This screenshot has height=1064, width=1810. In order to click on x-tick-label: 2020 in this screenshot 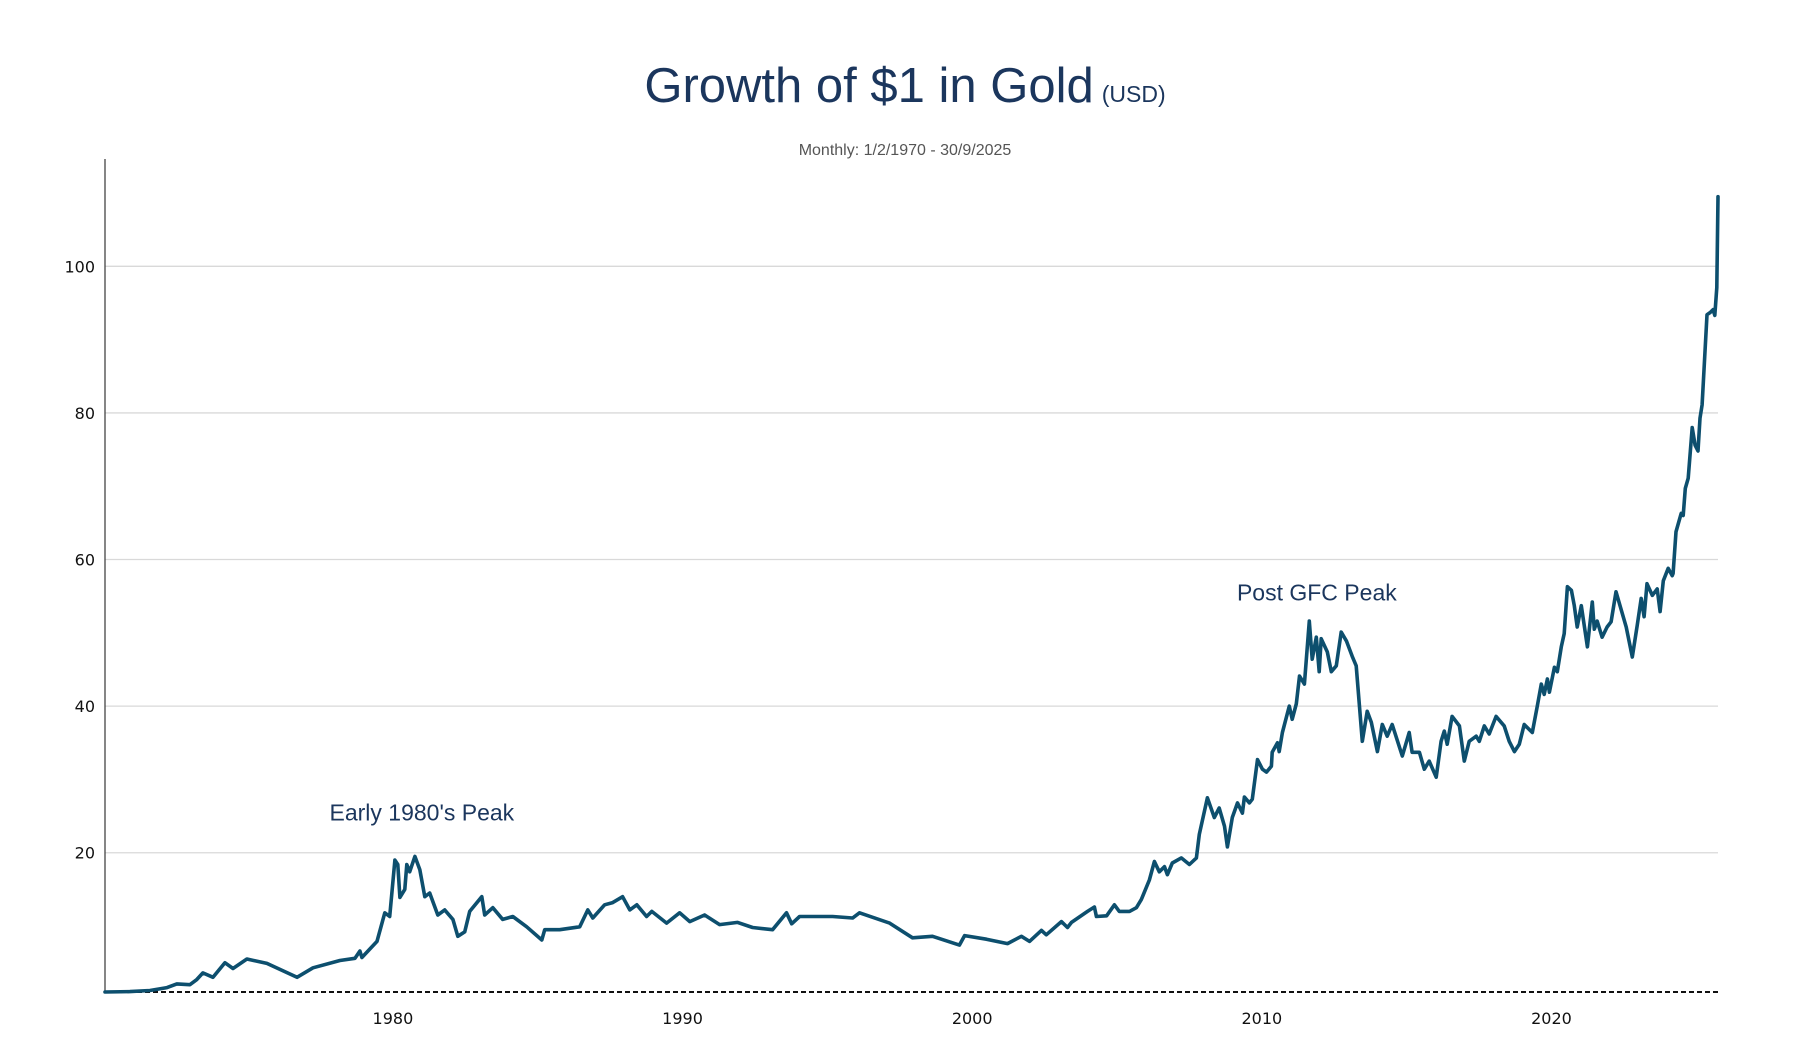, I will do `click(1551, 1018)`.